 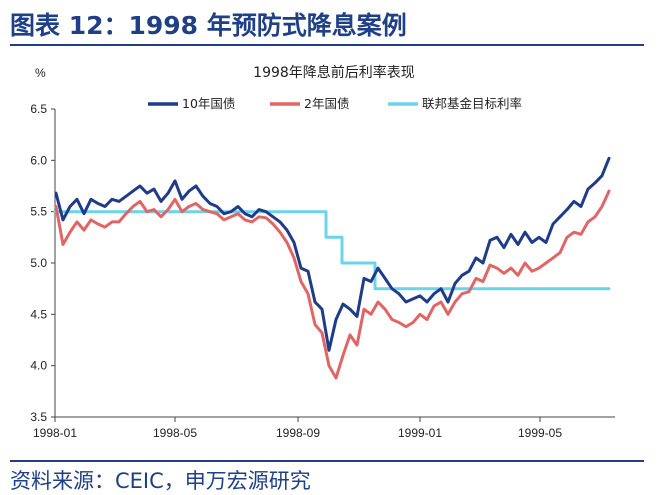 I want to click on y-tick-label: 3.5, so click(x=38, y=417).